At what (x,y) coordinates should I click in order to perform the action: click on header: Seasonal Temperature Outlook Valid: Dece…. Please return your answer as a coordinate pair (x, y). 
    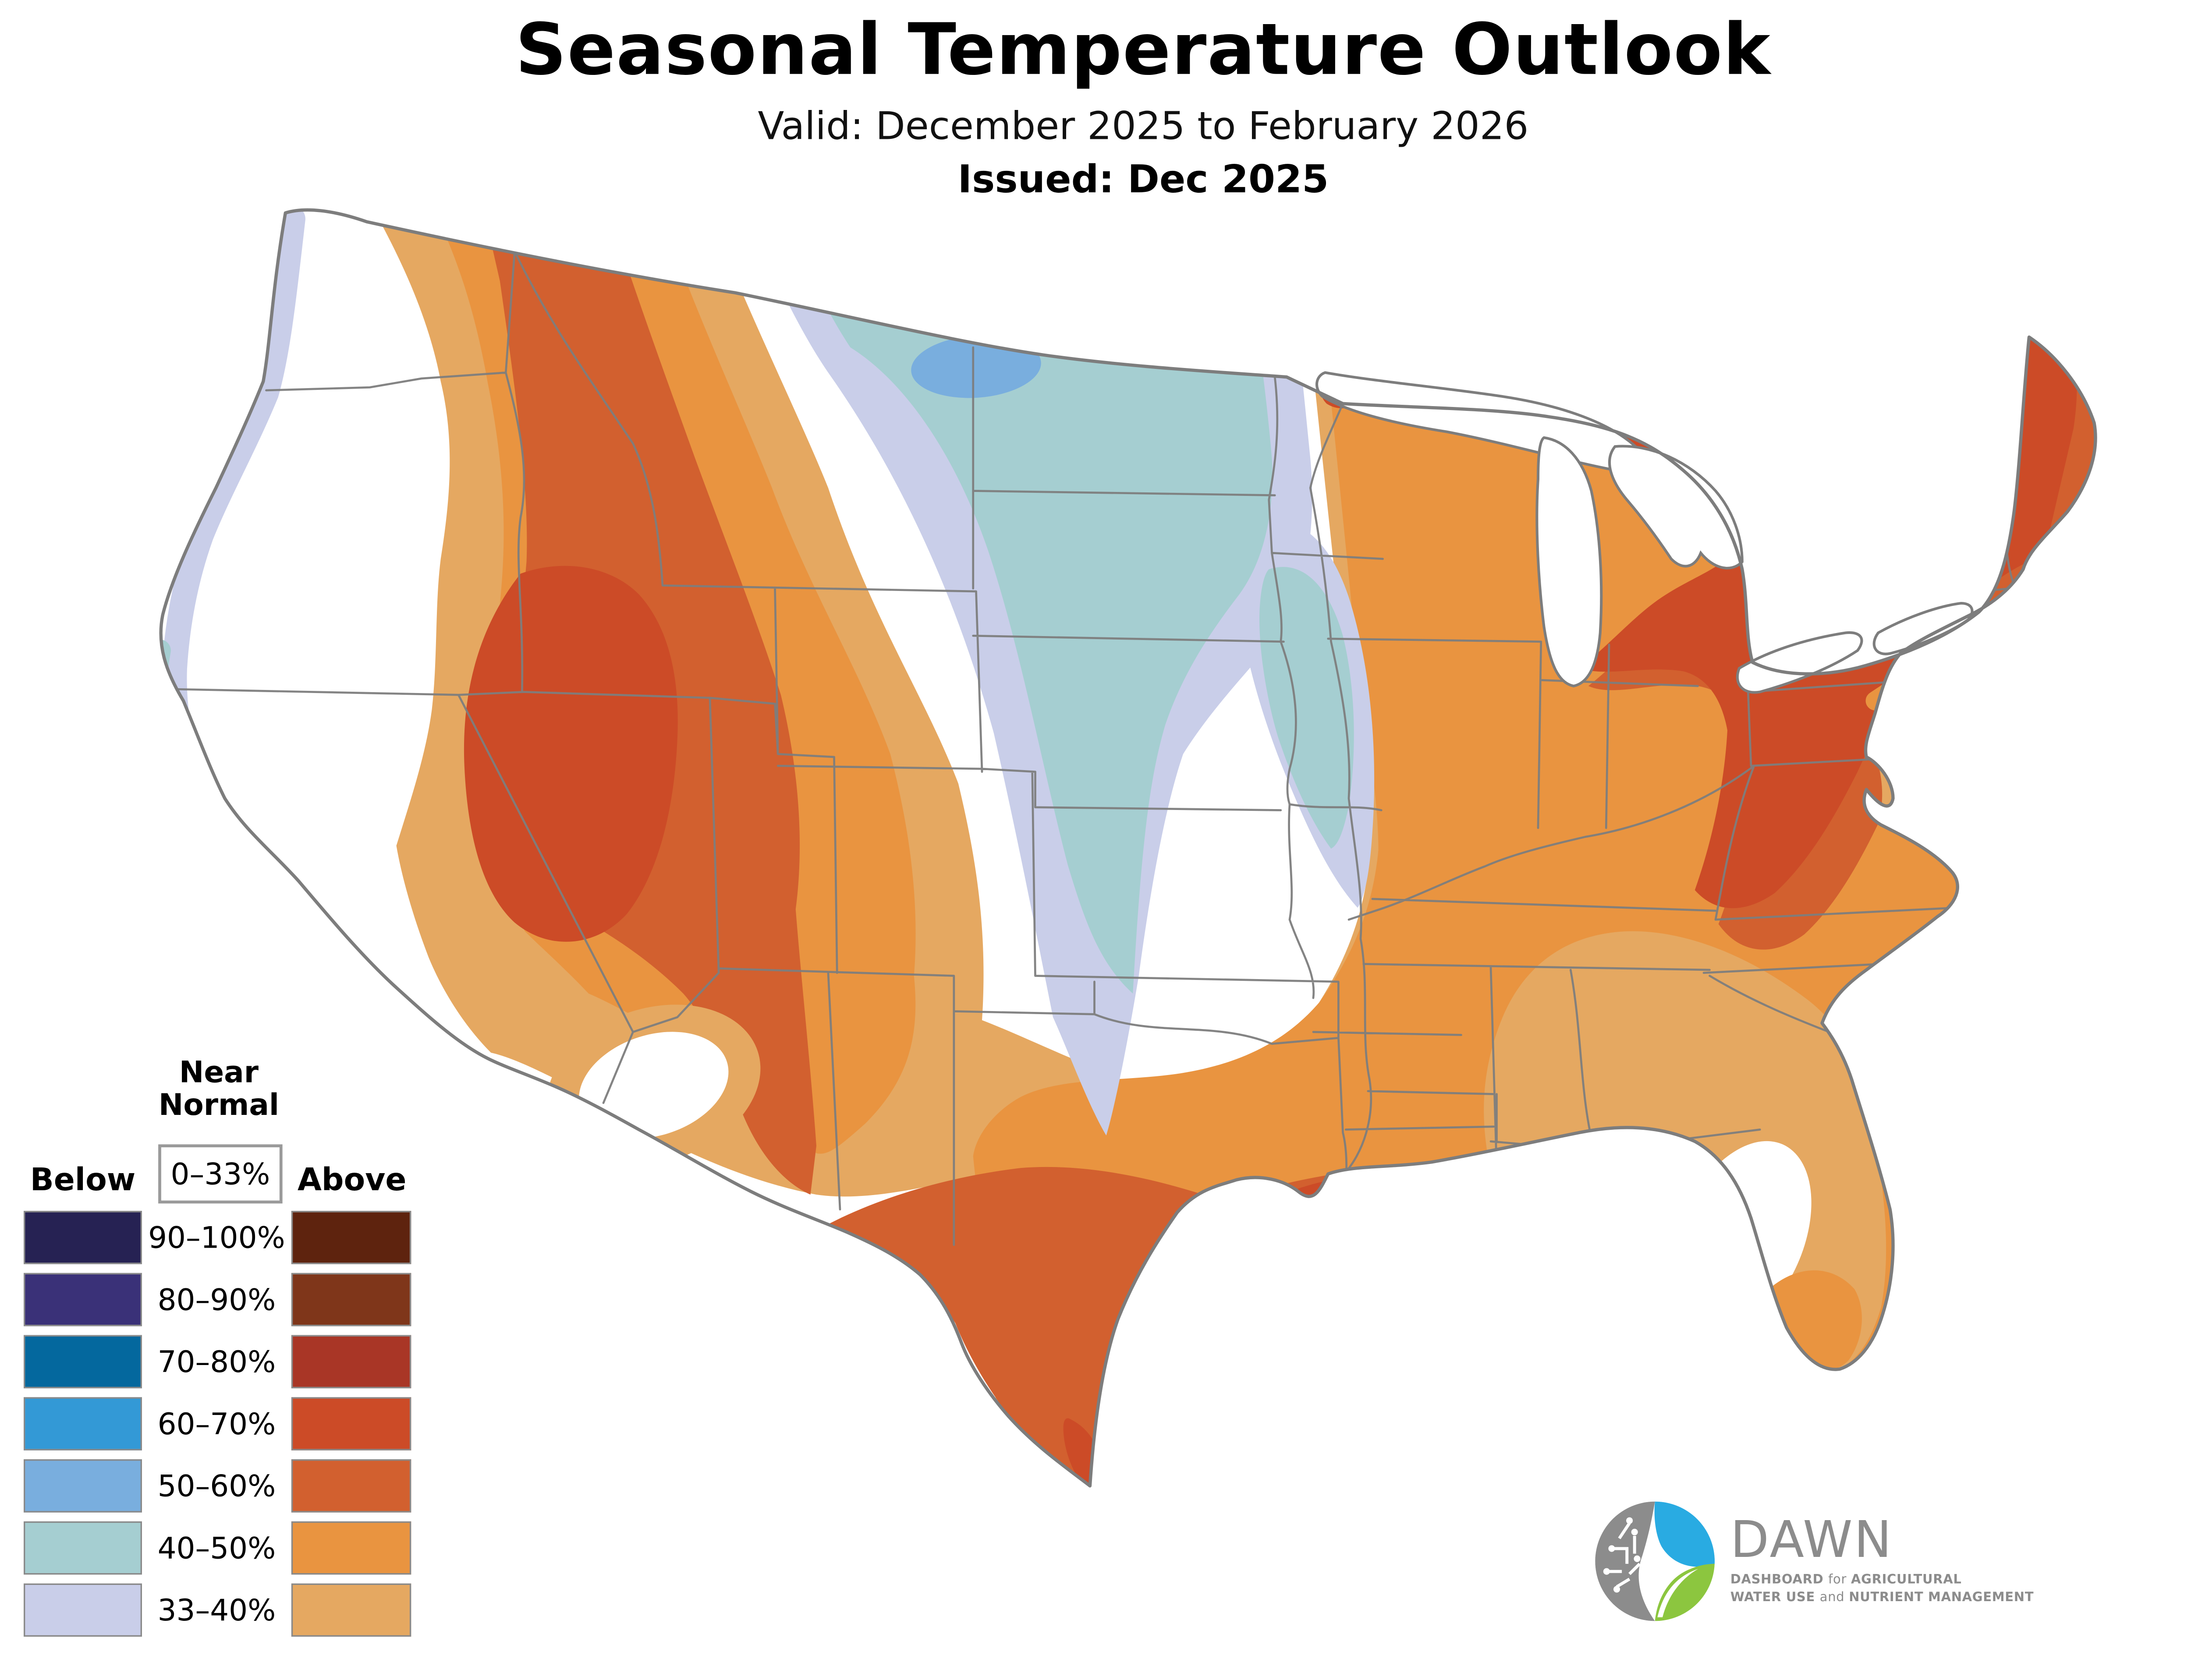
    Looking at the image, I should click on (1095, 105).